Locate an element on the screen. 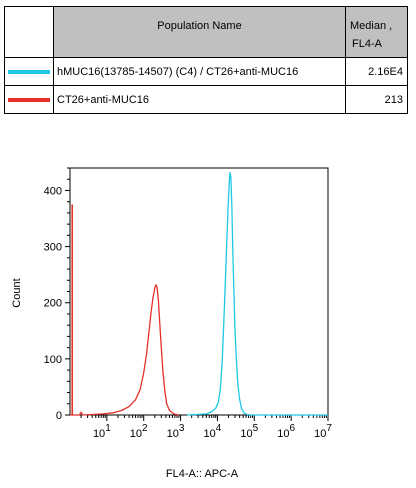 The image size is (416, 488). x-axis-label: FL4-A:: APC-A is located at coordinates (202, 474).